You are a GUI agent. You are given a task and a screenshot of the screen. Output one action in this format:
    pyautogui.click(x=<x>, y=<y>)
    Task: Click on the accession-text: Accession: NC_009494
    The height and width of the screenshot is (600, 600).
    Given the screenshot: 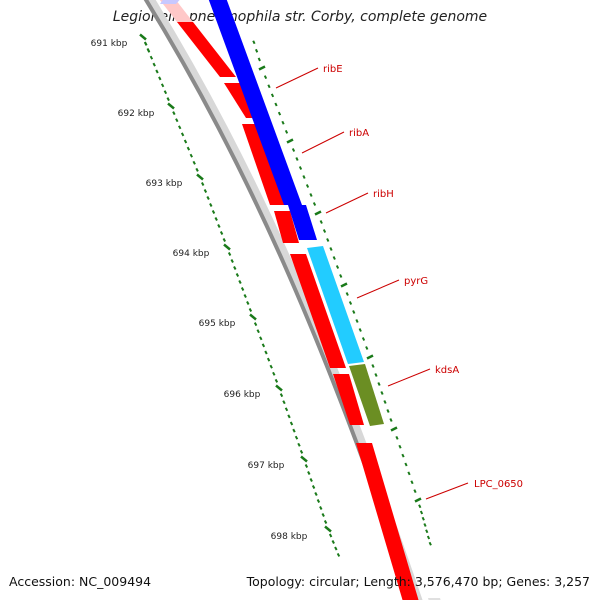 What is the action you would take?
    pyautogui.click(x=80, y=581)
    